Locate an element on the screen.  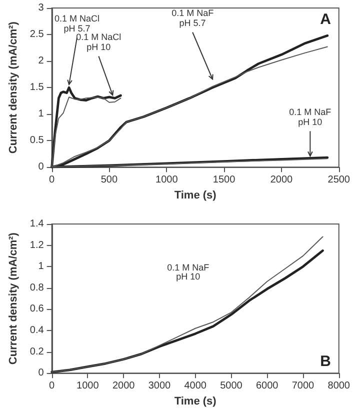
x-tick-label: 8000 is located at coordinates (339, 386).